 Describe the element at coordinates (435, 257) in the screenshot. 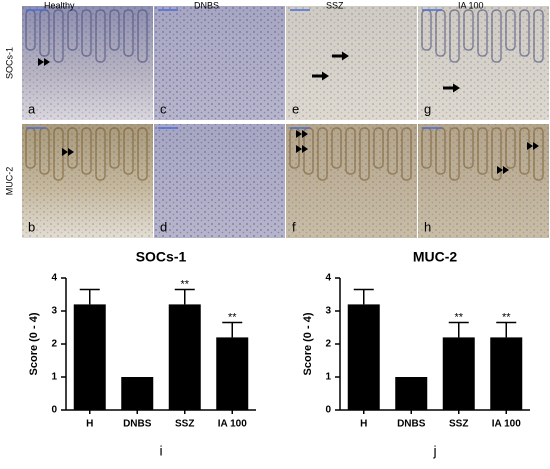

I see `chart-title: MUC-2` at that location.